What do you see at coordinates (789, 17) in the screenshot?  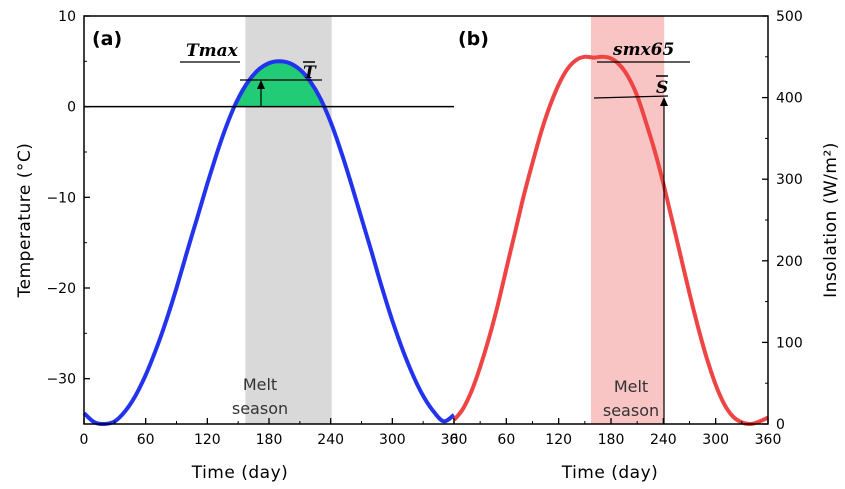 I see `panel-b-y-tick-label: 500` at bounding box center [789, 17].